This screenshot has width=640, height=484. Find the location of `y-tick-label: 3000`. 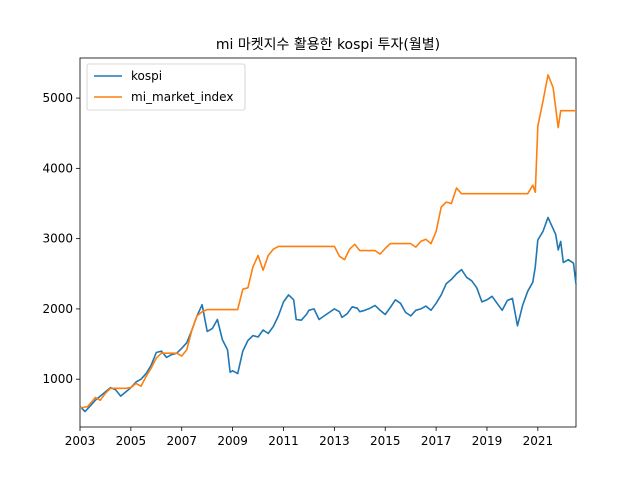

y-tick-label: 3000 is located at coordinates (57, 239).